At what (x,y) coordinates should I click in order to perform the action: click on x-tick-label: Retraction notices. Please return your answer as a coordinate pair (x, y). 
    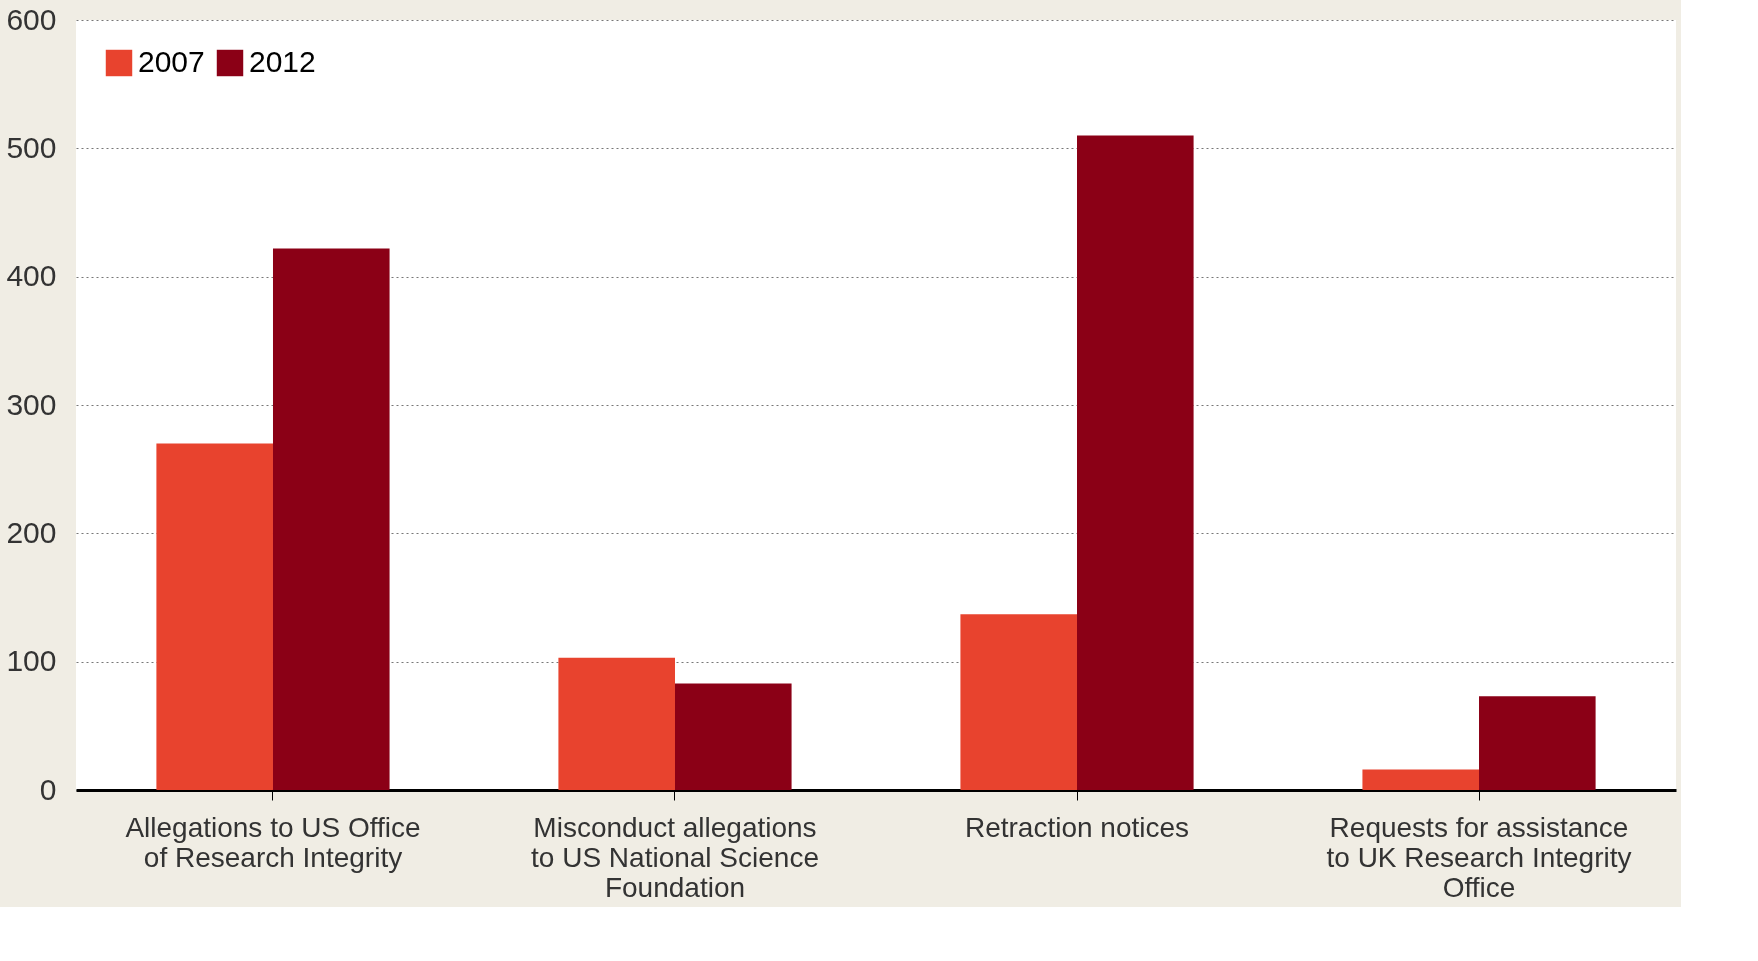
    Looking at the image, I should click on (1077, 827).